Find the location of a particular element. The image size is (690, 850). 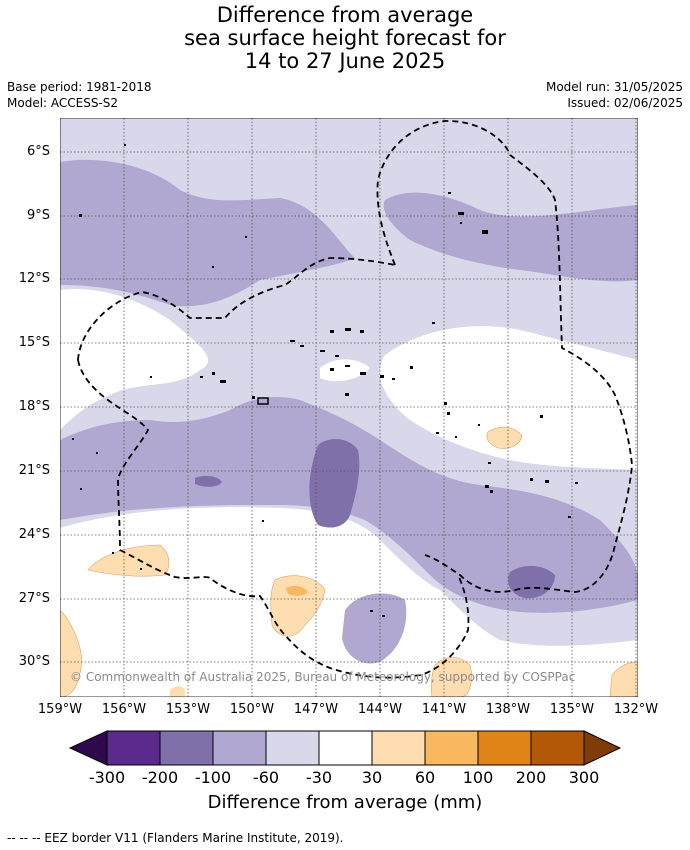

below-average-band-northeast is located at coordinates (510, 237).